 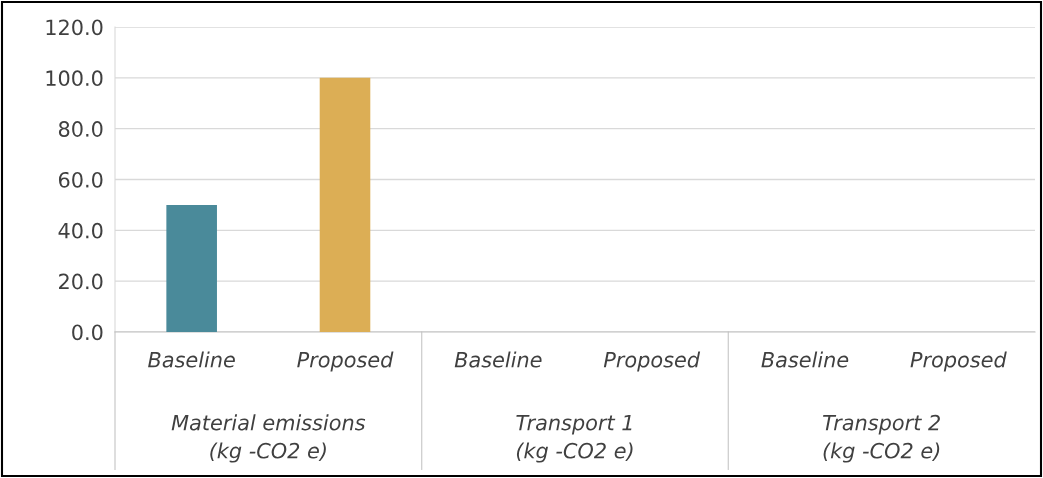 What do you see at coordinates (268, 438) in the screenshot?
I see `text: Material emissions (kg -CO2 e)` at bounding box center [268, 438].